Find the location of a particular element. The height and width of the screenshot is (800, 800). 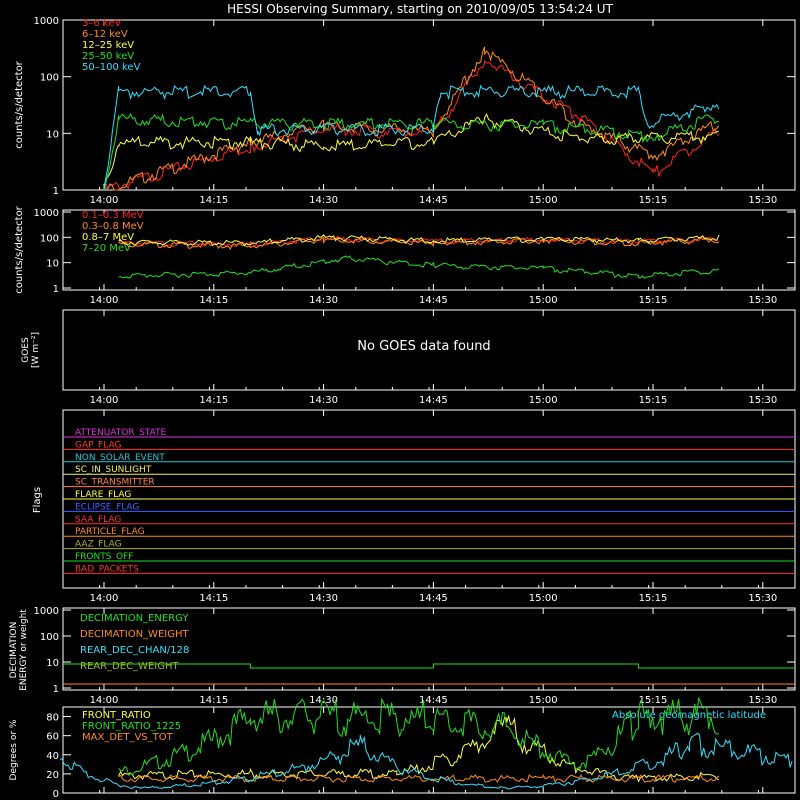

panel1-legend-entry: 50–100 keV is located at coordinates (111, 67).